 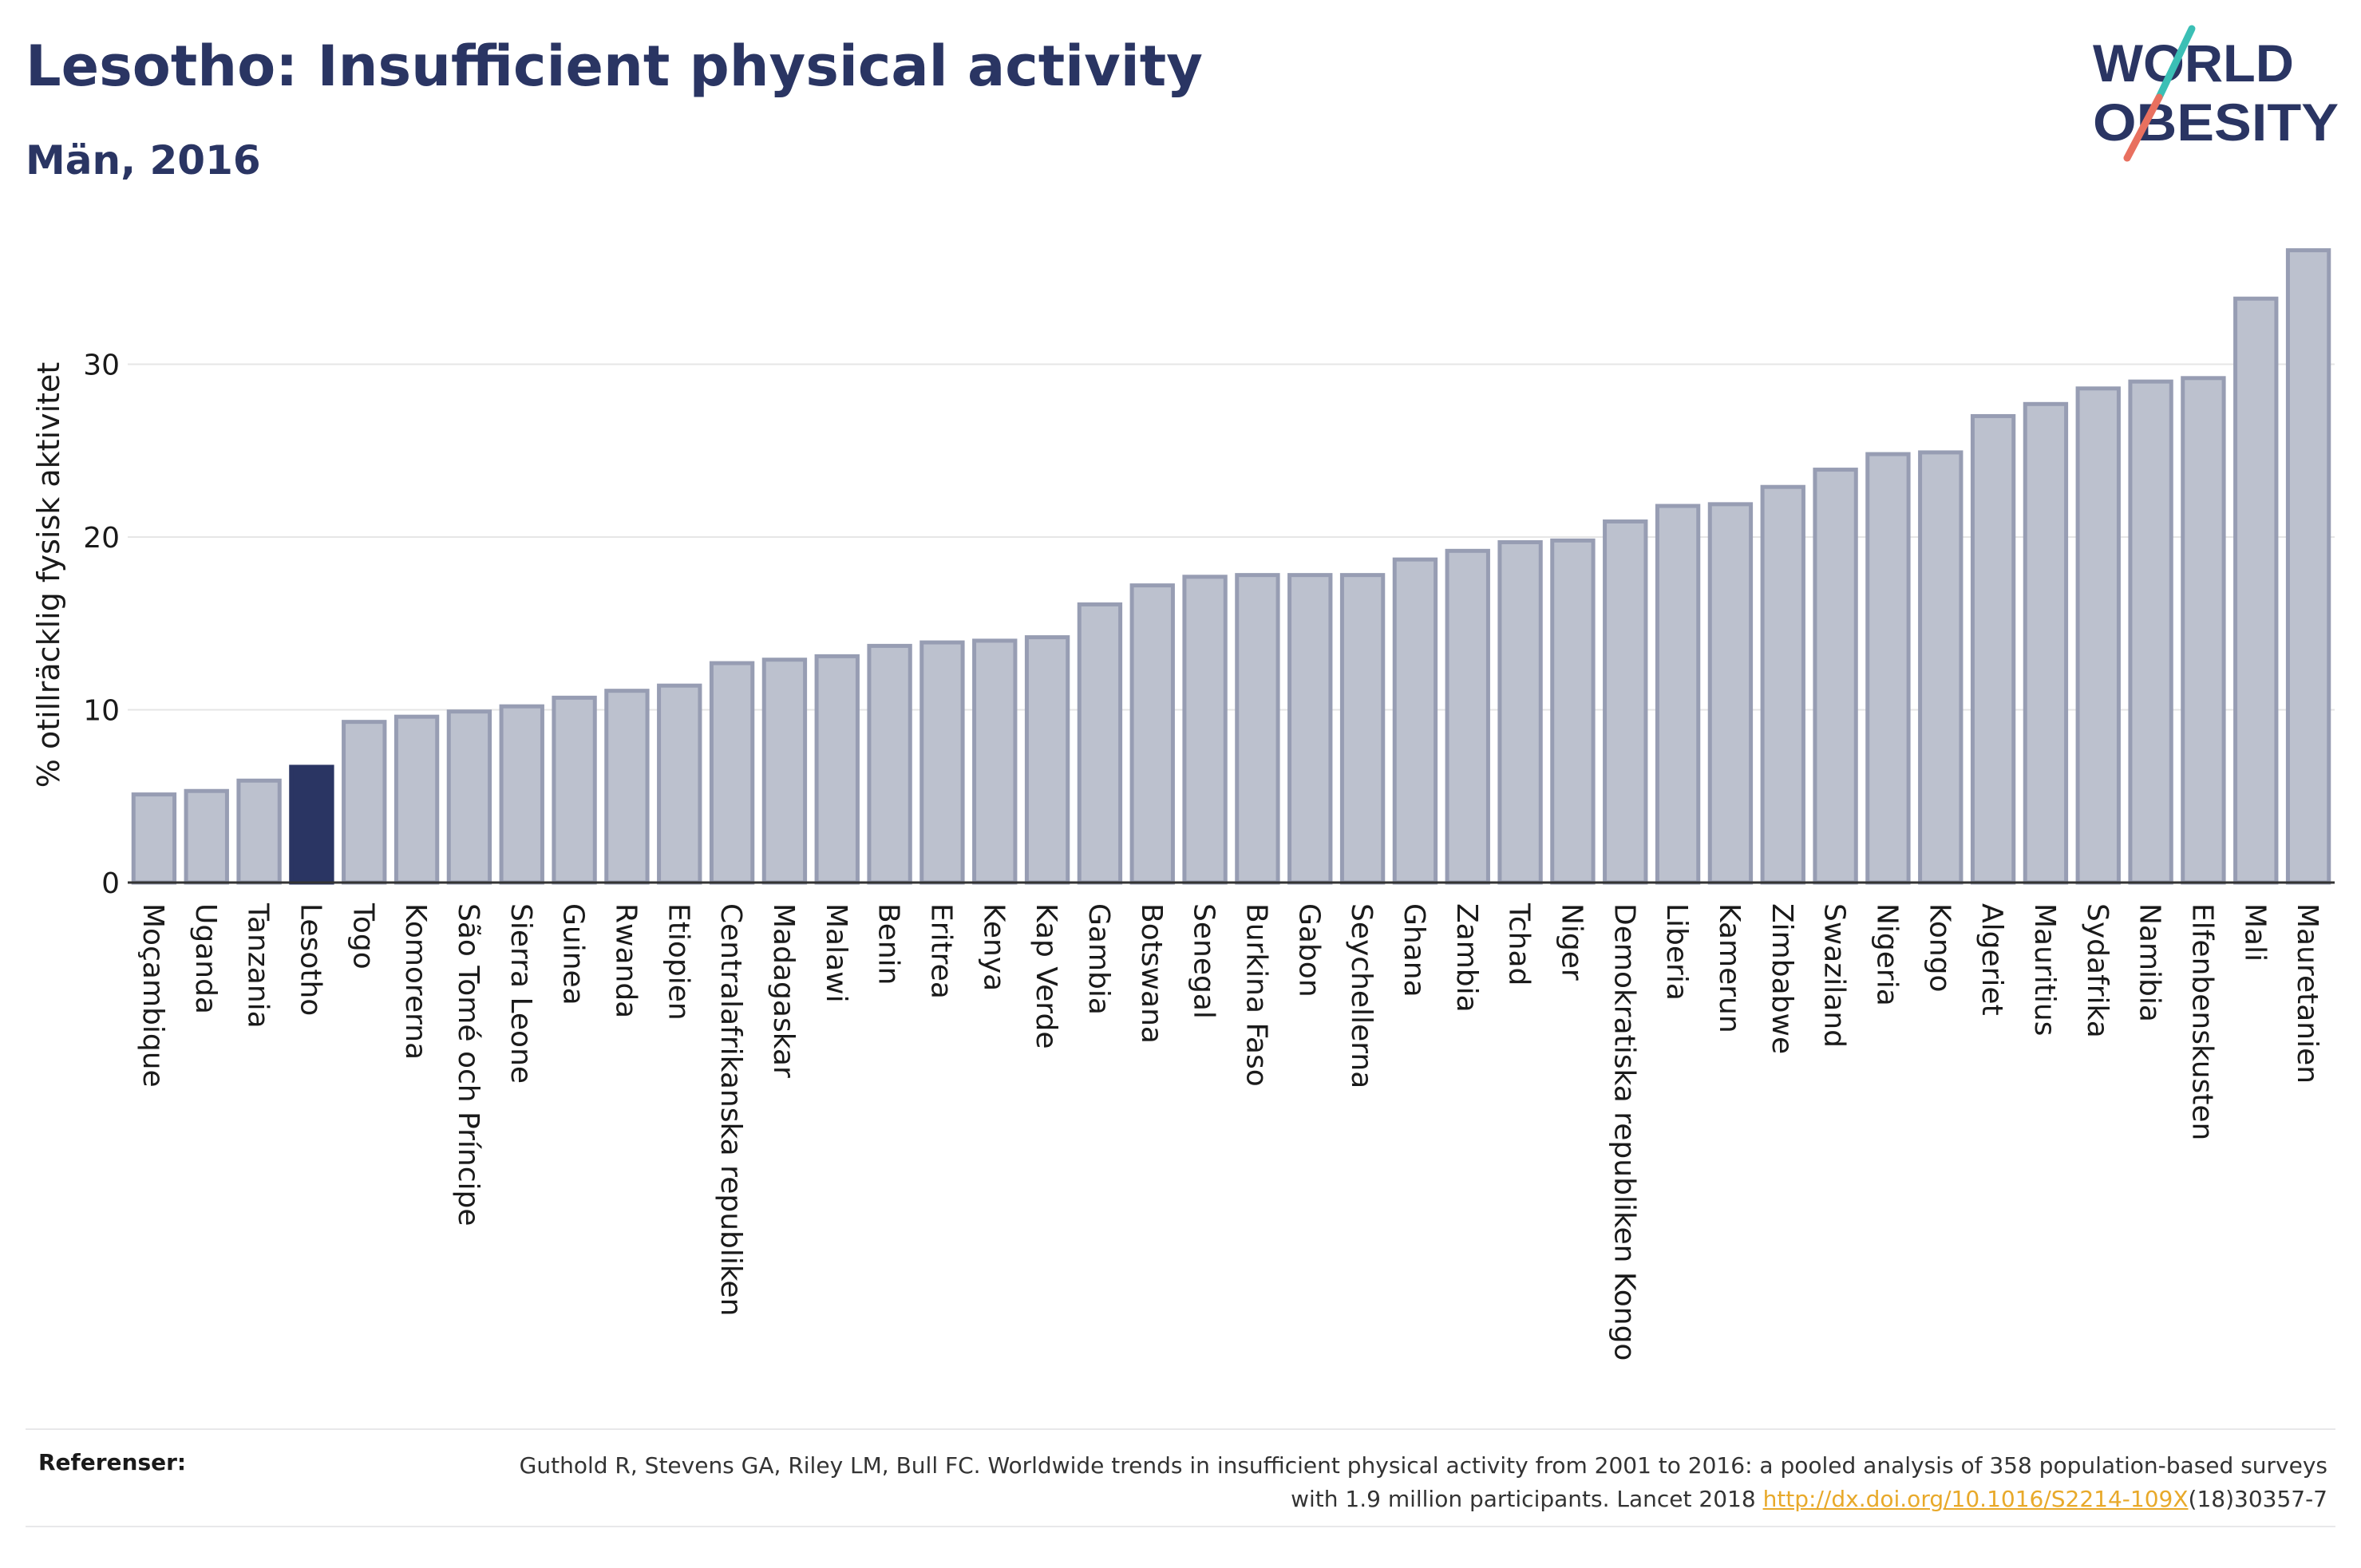 What do you see at coordinates (2257, 1499) in the screenshot?
I see `citation-suffix: (18)30357-7` at bounding box center [2257, 1499].